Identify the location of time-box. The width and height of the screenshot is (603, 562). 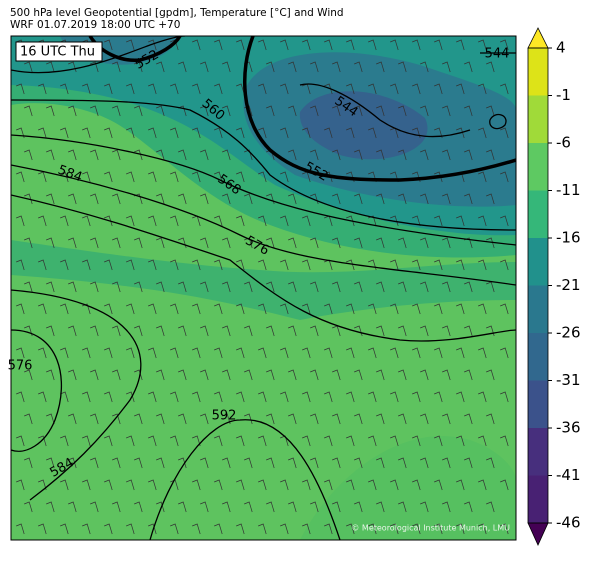
(59, 51).